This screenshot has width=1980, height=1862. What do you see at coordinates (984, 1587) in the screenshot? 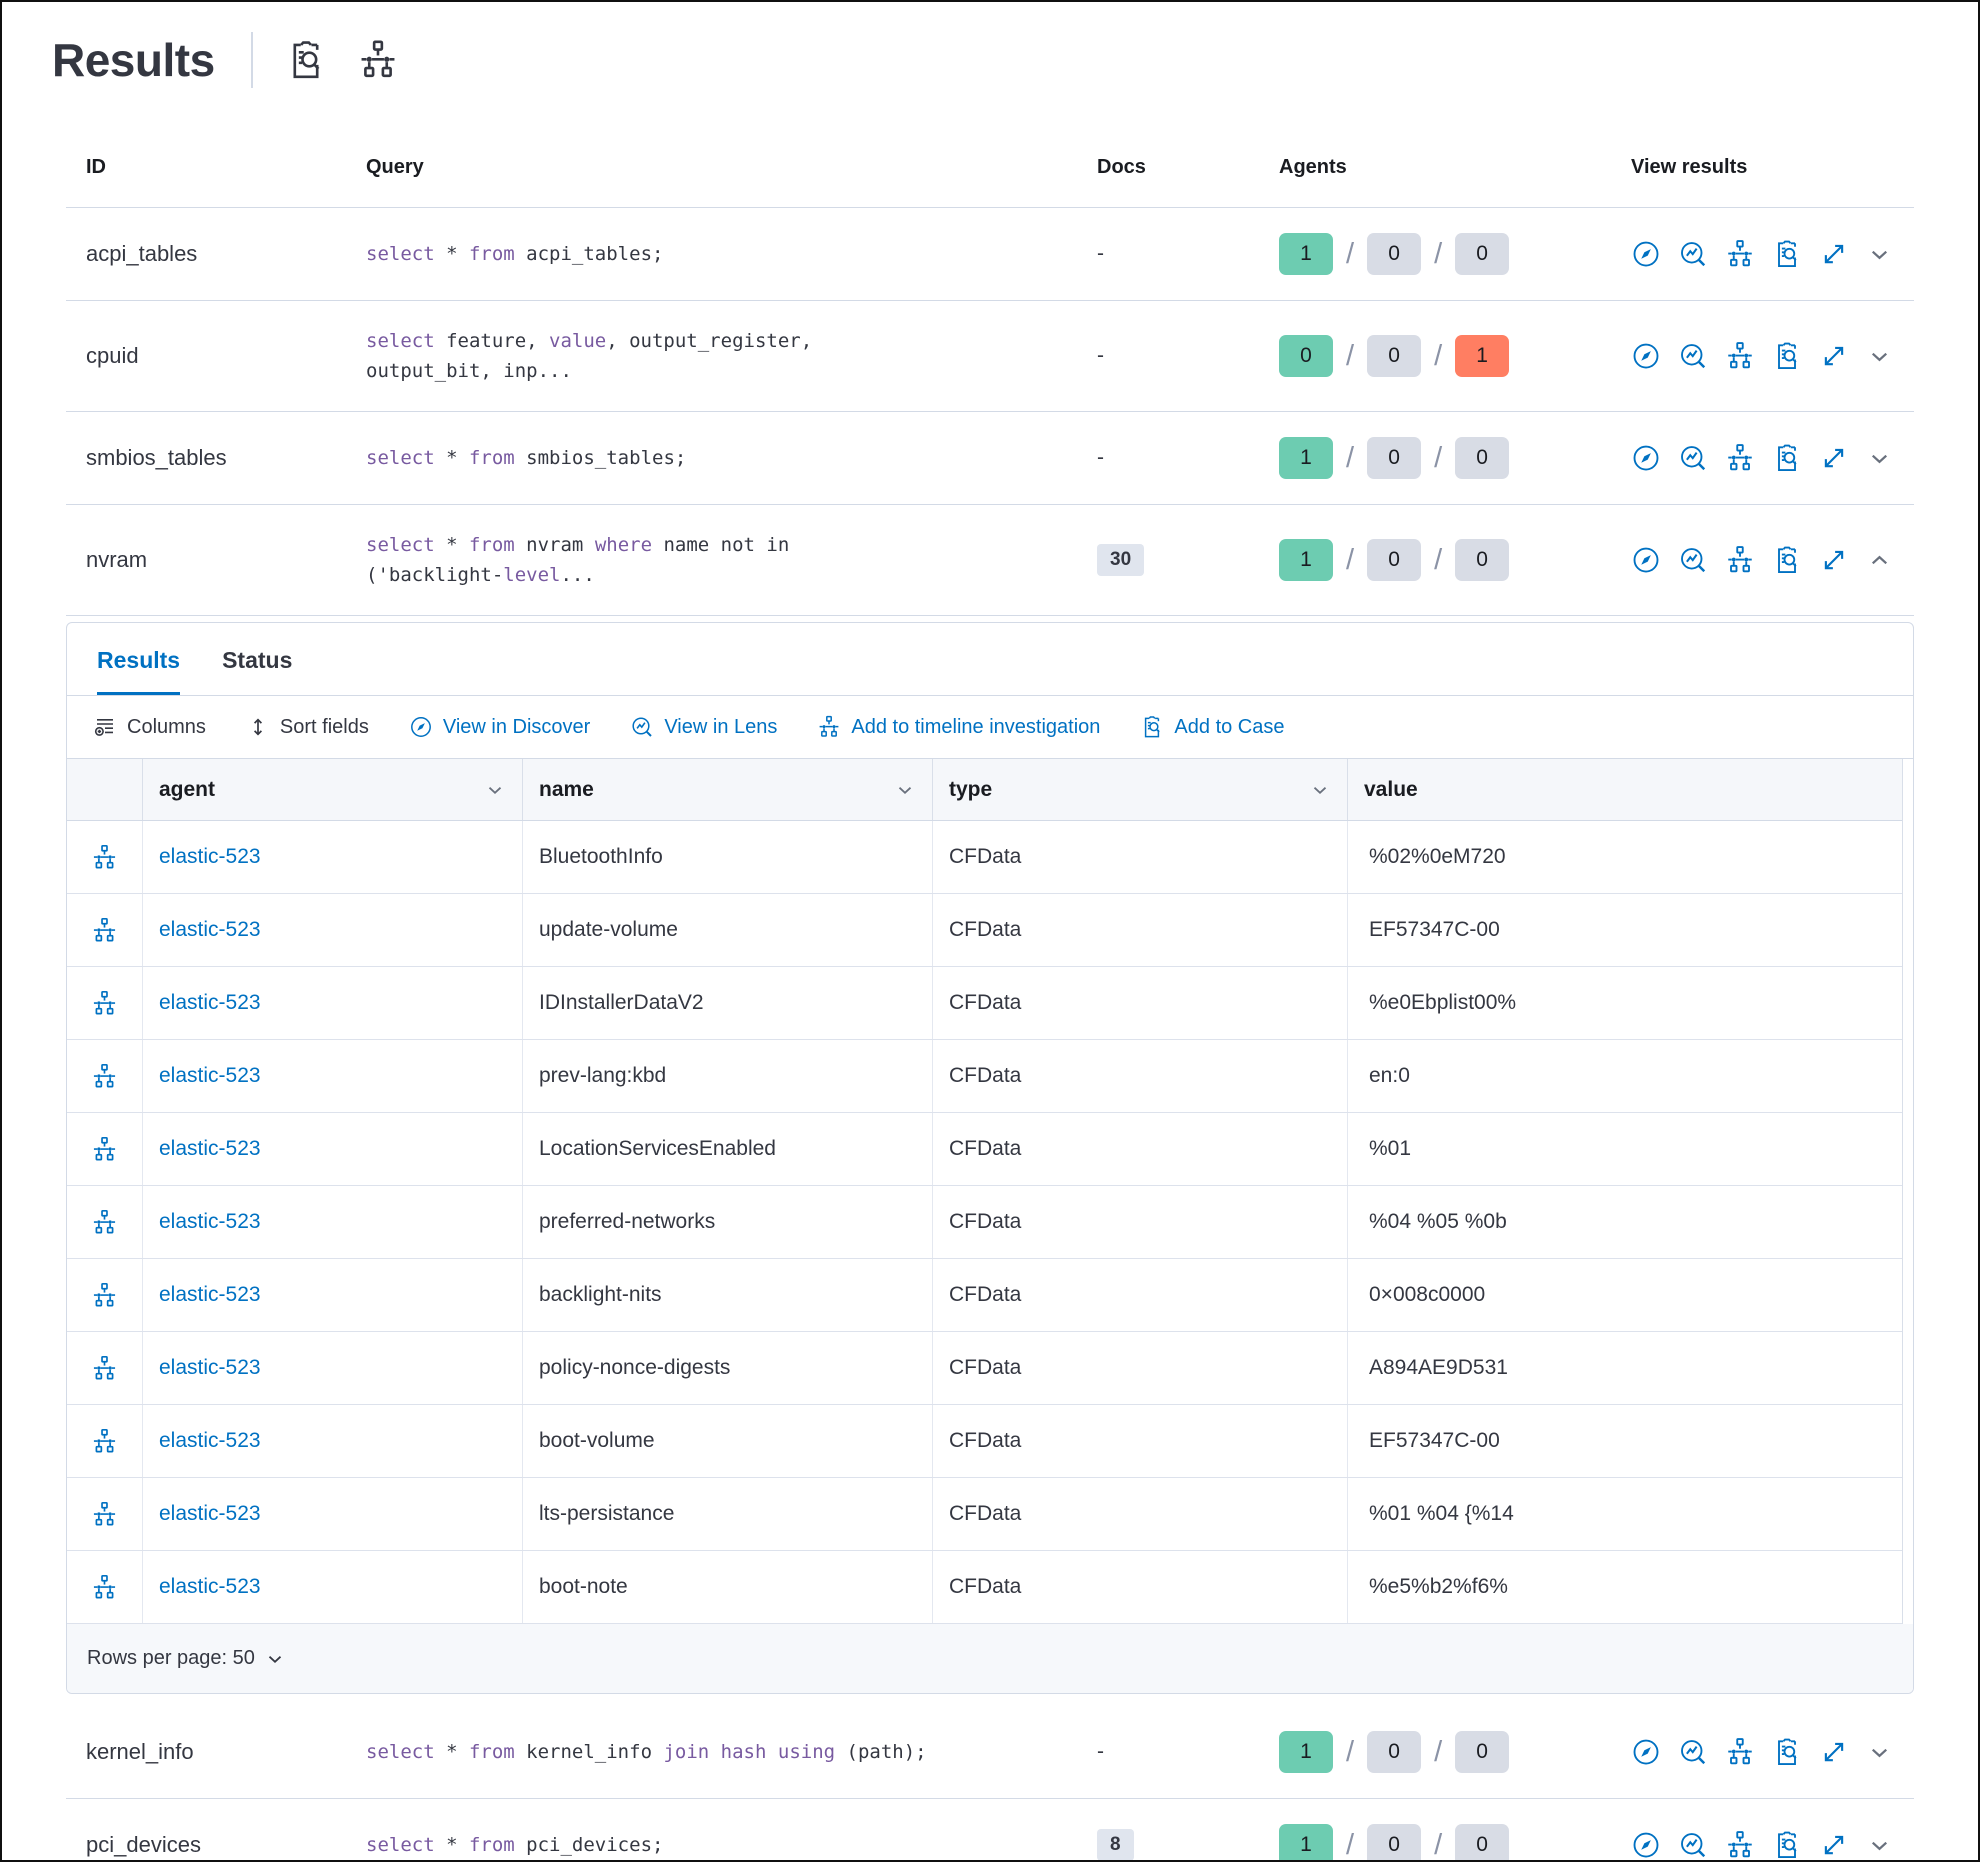
I see `grid-row: elastic-523 boot-note CFData %e5%b2%f6%` at bounding box center [984, 1587].